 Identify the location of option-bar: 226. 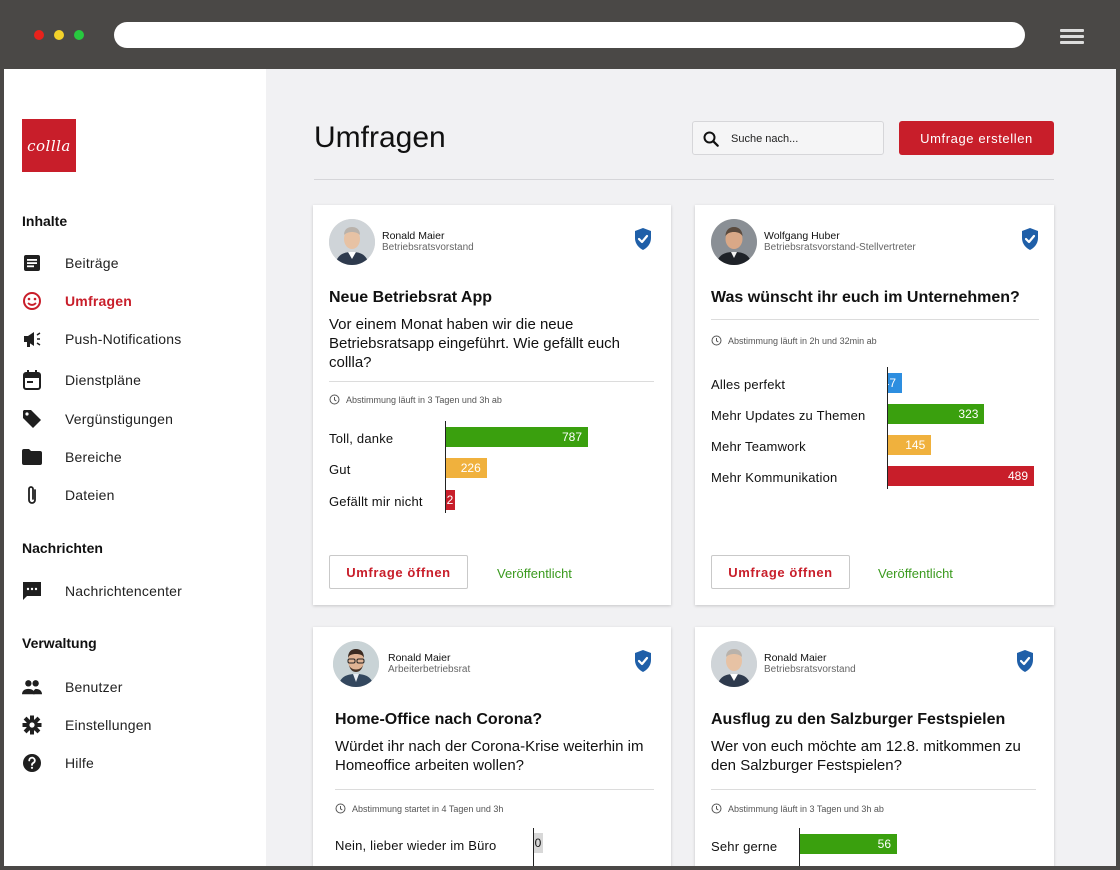
(466, 468).